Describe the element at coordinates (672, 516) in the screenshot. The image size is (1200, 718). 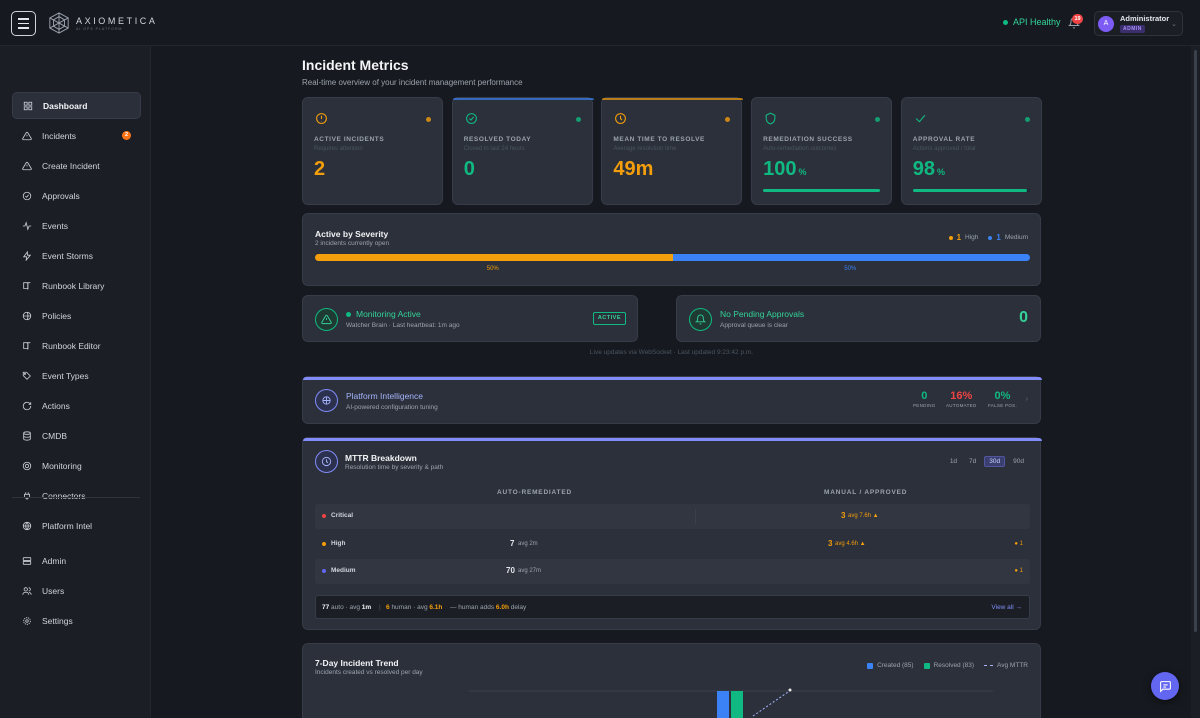
I see `table-row: Critical 3 avg 7.6h ▲` at that location.